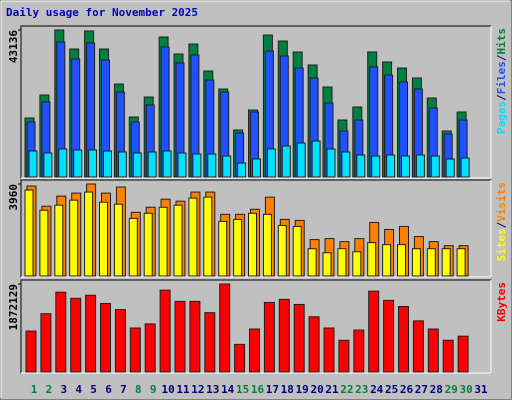 This screenshot has height=400, width=512. I want to click on x-tick-label: 13, so click(212, 389).